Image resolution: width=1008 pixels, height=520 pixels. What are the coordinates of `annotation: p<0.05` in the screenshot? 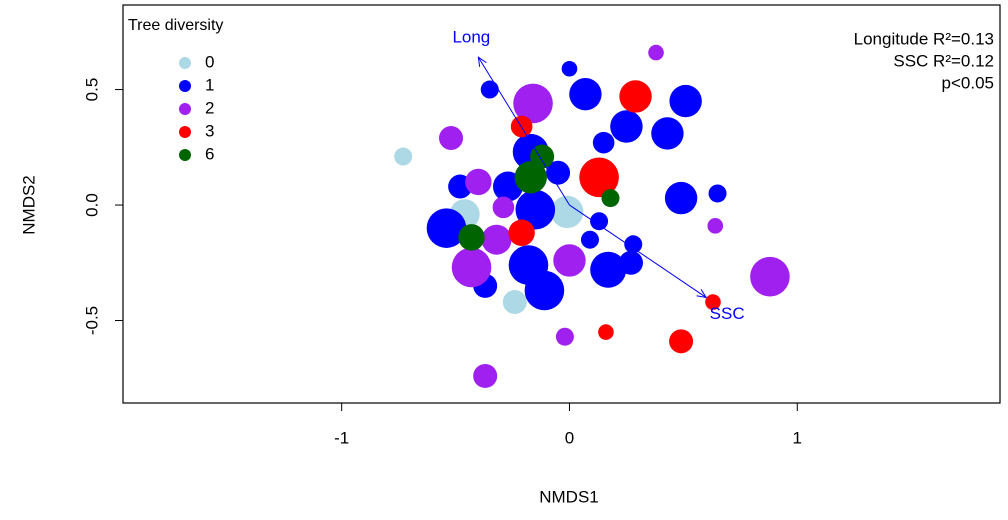 It's located at (968, 82).